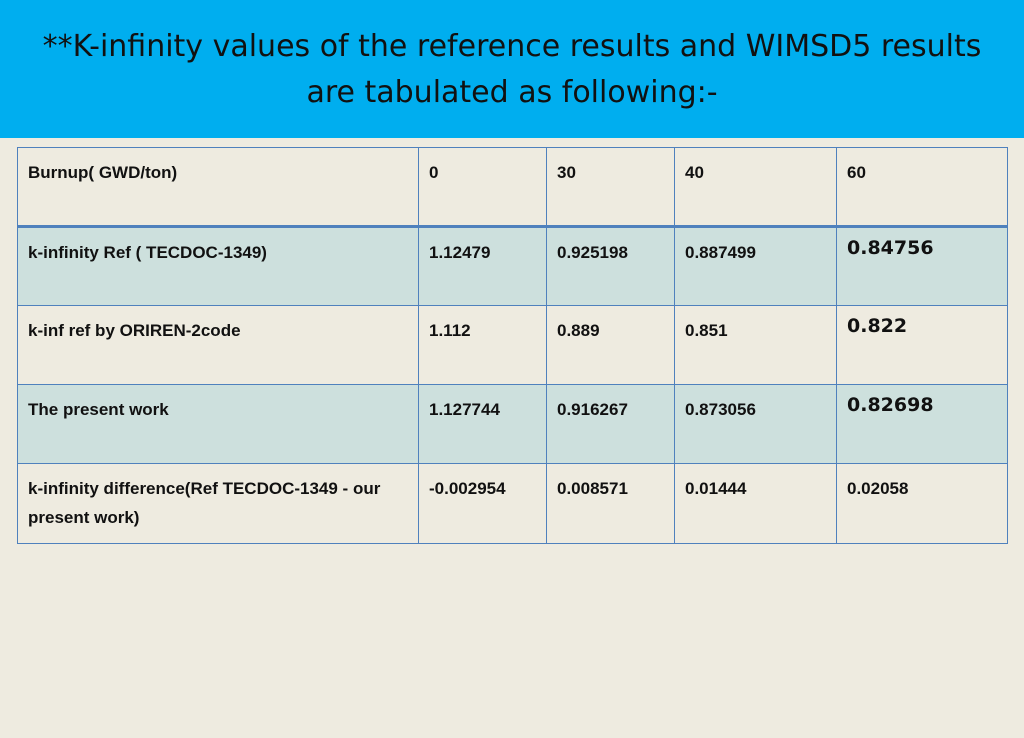 This screenshot has height=738, width=1024. What do you see at coordinates (755, 345) in the screenshot?
I see `table-cell: 0.851` at bounding box center [755, 345].